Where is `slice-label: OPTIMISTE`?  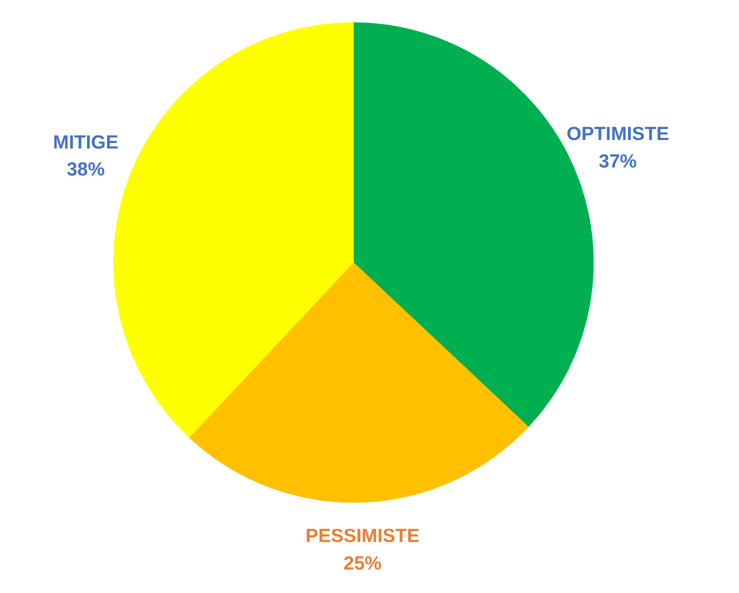 slice-label: OPTIMISTE is located at coordinates (618, 134).